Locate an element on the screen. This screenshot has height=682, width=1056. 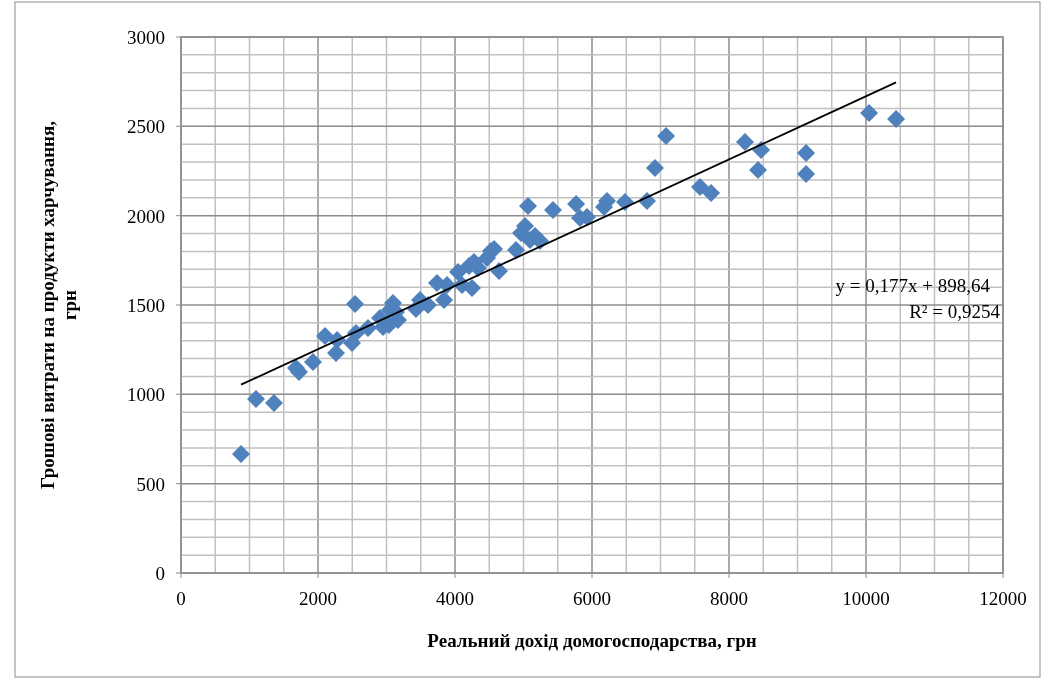
y-tick-label: 2500 is located at coordinates (146, 127).